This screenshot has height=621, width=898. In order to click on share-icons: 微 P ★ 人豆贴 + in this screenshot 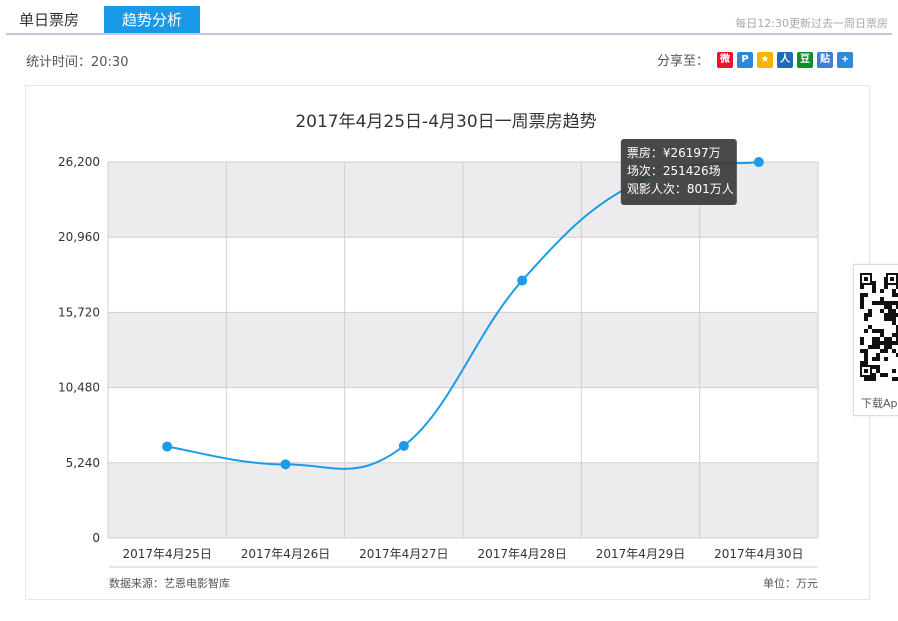, I will do `click(787, 59)`.